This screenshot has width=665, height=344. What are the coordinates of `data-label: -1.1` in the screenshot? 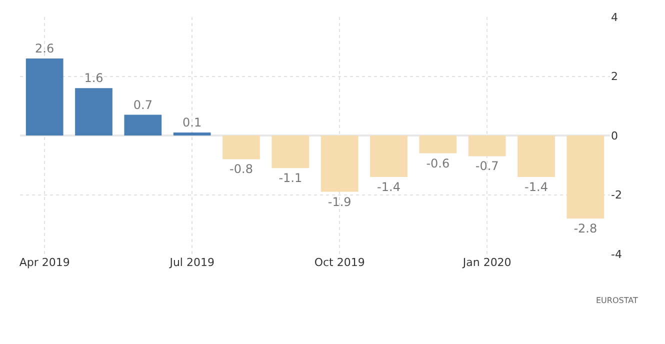 It's located at (290, 178).